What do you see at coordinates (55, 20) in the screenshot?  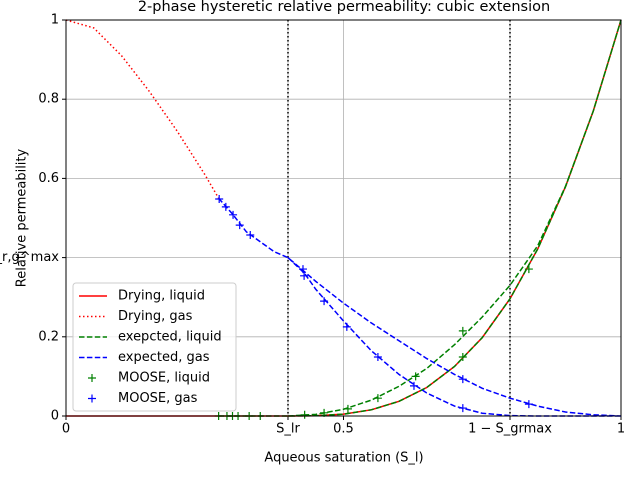 I see `y-tick-label: 1` at bounding box center [55, 20].